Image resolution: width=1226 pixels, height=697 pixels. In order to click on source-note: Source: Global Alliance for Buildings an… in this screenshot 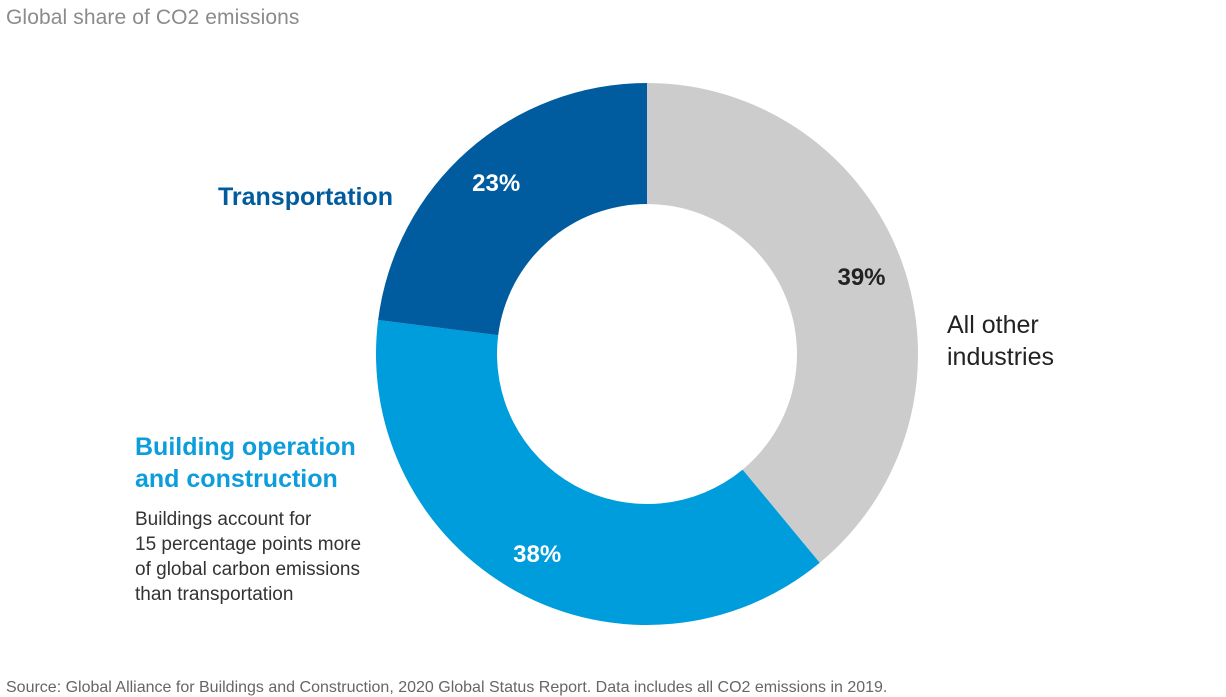, I will do `click(447, 687)`.